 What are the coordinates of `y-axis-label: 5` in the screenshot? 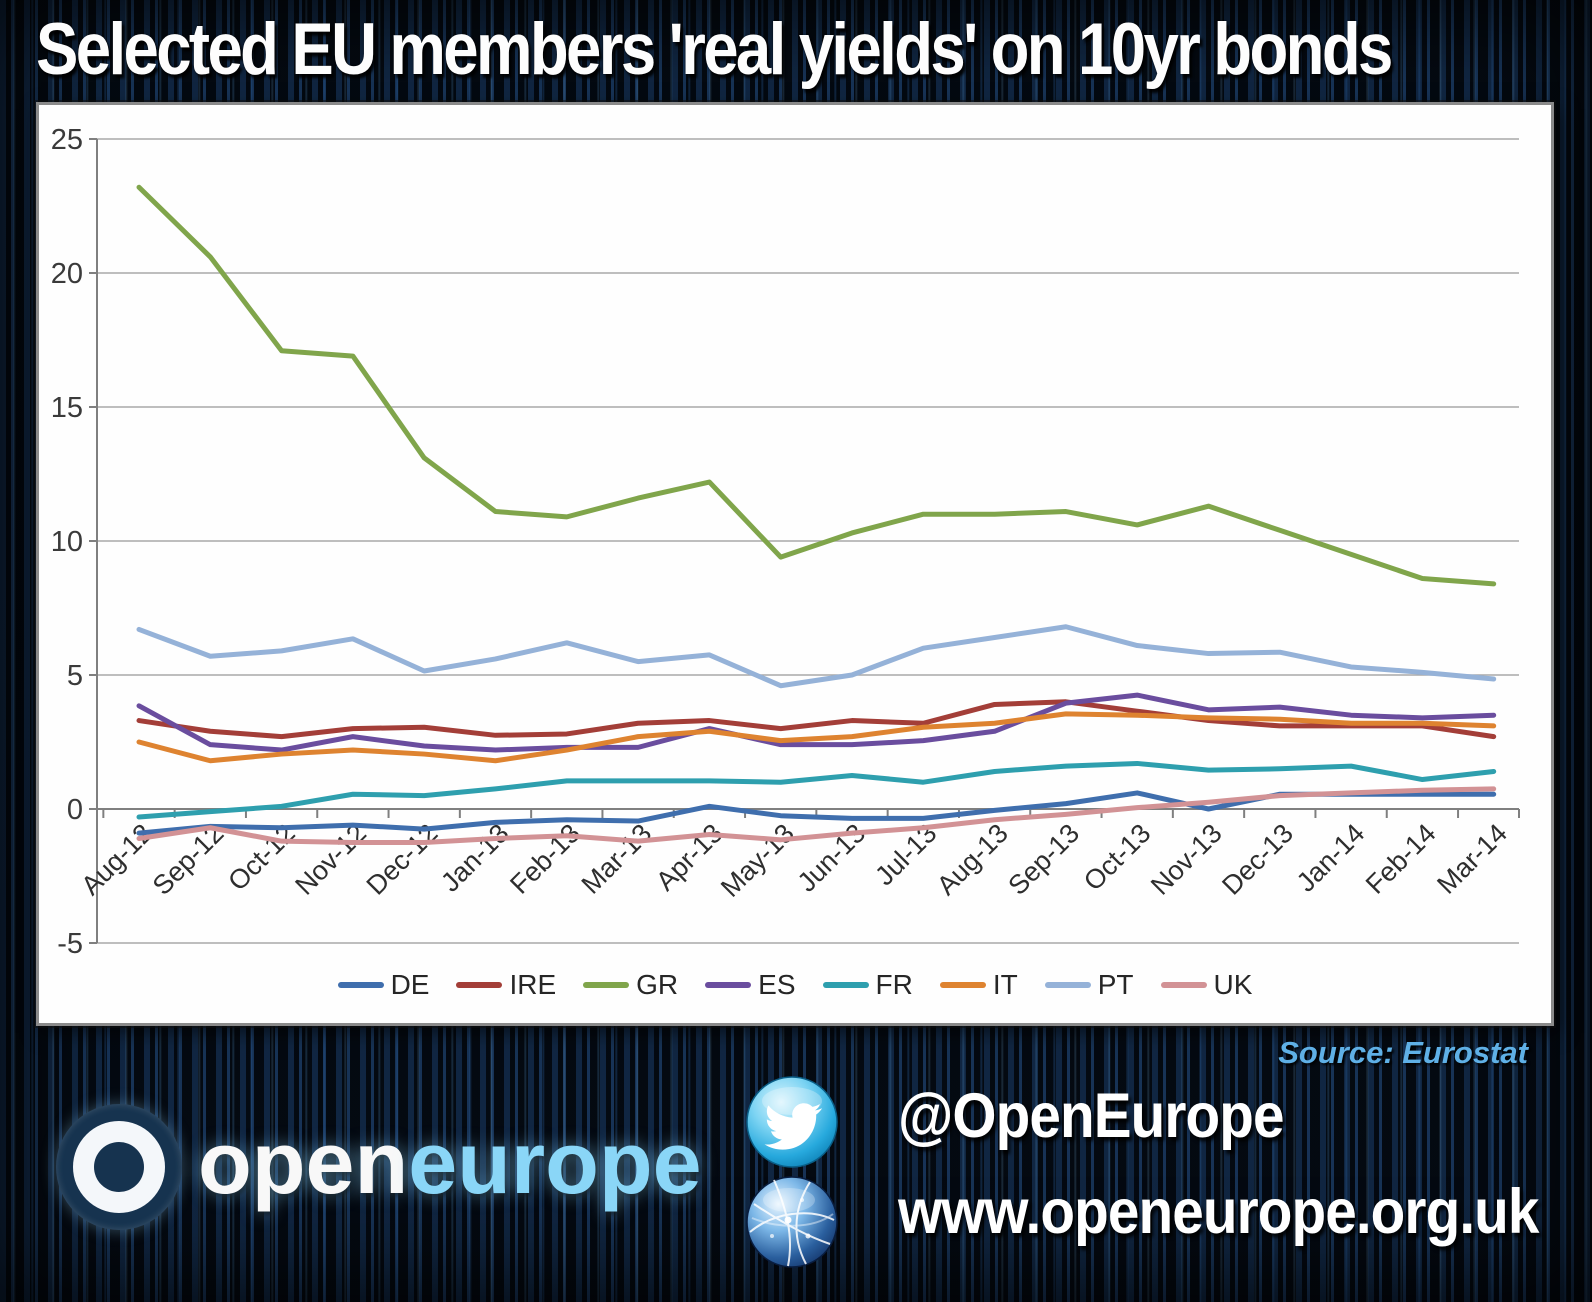 It's located at (75, 676).